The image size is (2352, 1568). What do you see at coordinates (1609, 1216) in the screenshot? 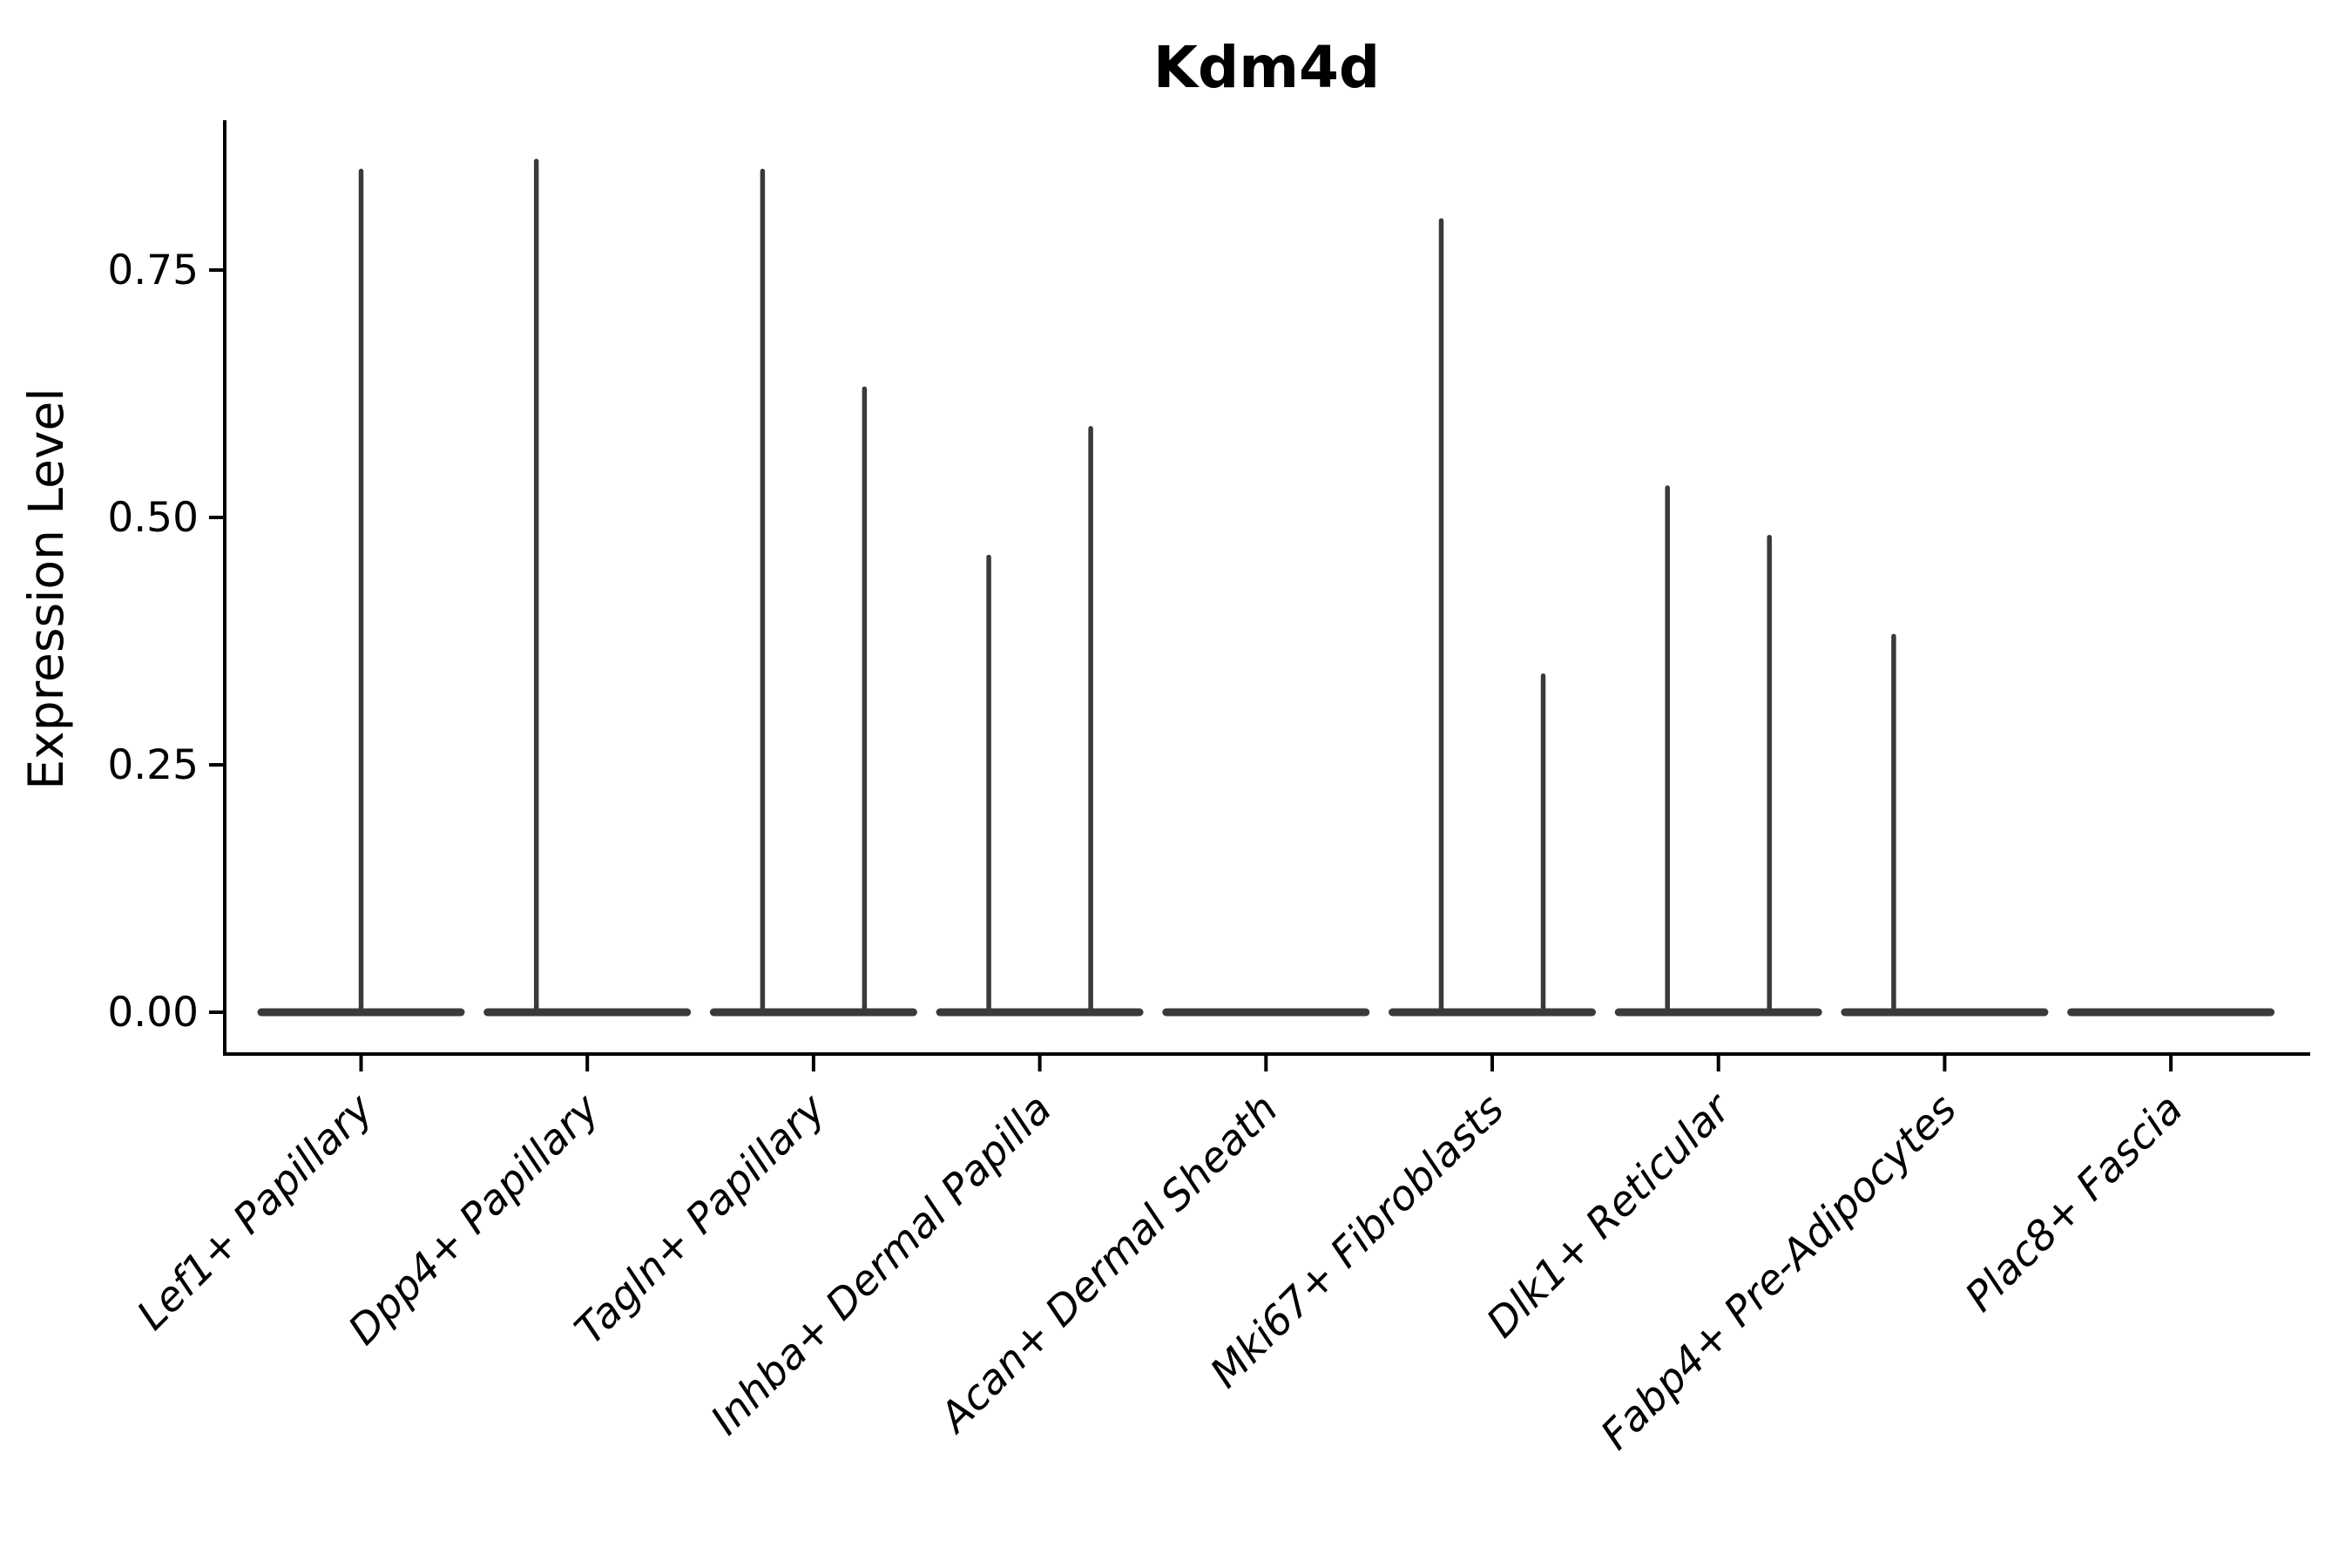
I see `x-tick-label: Dlk1+ Reticular` at bounding box center [1609, 1216].